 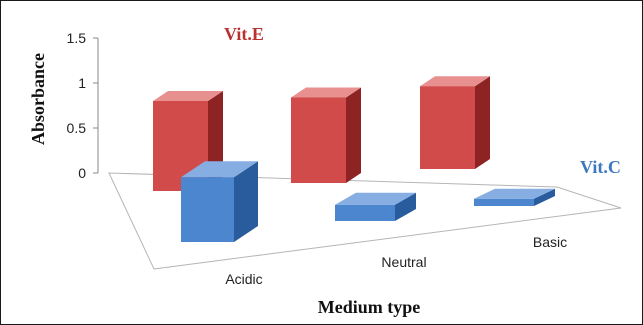 What do you see at coordinates (82, 173) in the screenshot?
I see `y-tick-label: 0` at bounding box center [82, 173].